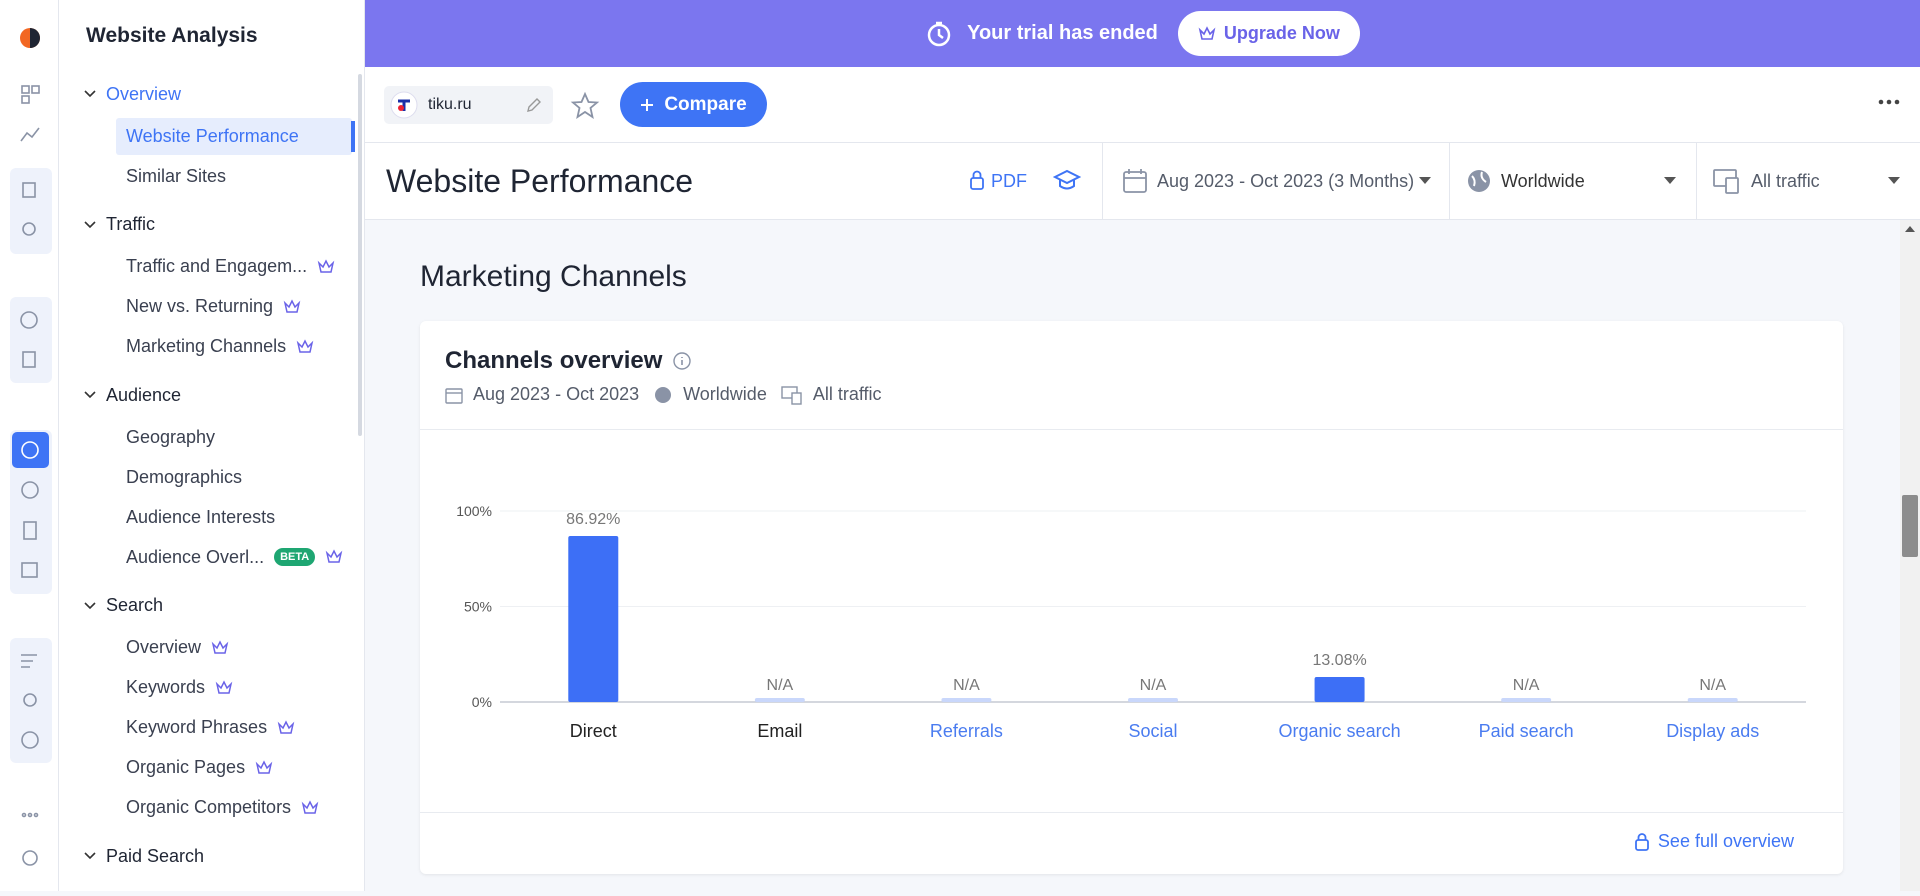  I want to click on trial-message: Your trial has ended, so click(1062, 33).